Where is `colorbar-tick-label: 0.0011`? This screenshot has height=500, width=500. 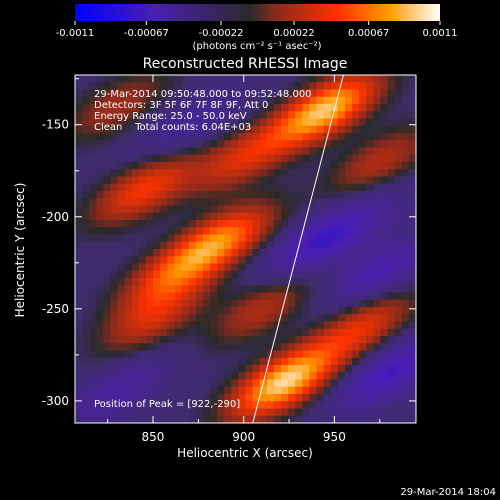
colorbar-tick-label: 0.0011 is located at coordinates (440, 33).